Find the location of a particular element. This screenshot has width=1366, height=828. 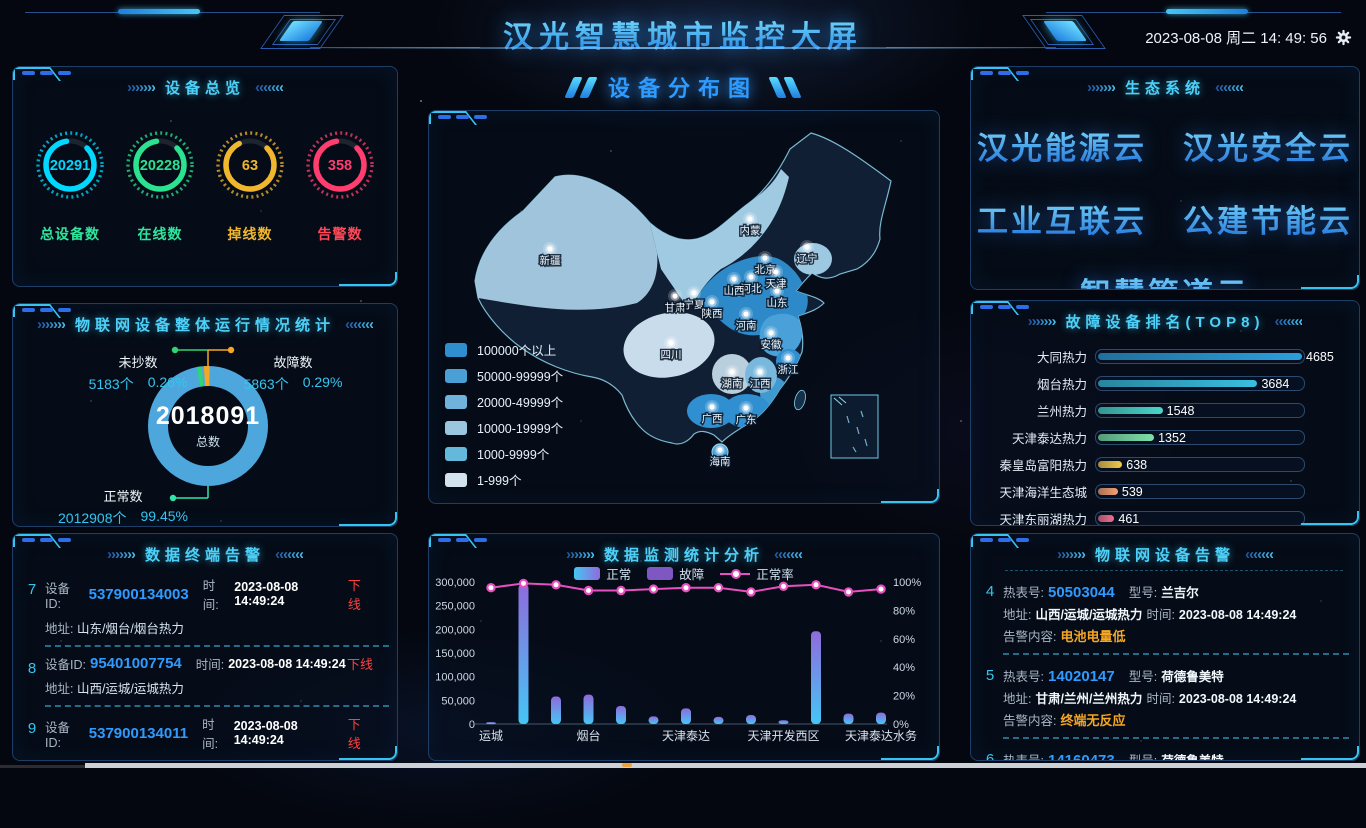

right-axis-tick: 100% is located at coordinates (907, 583).